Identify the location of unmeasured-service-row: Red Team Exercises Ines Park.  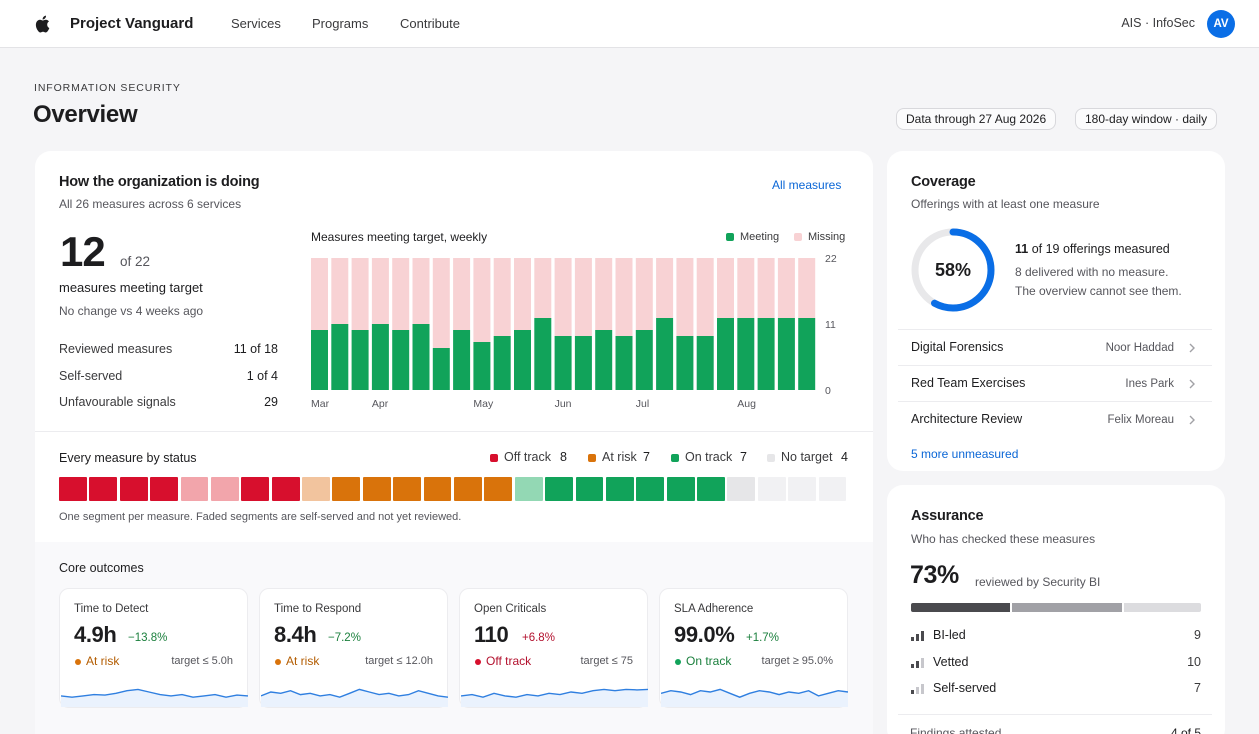
(1055, 383).